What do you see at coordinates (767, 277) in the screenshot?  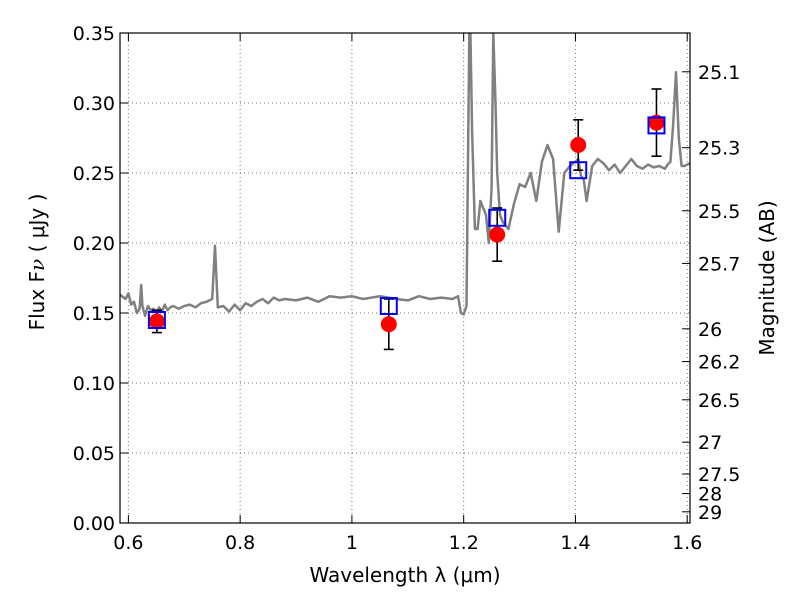 I see `y2-axis-label: Magnitude (AB)` at bounding box center [767, 277].